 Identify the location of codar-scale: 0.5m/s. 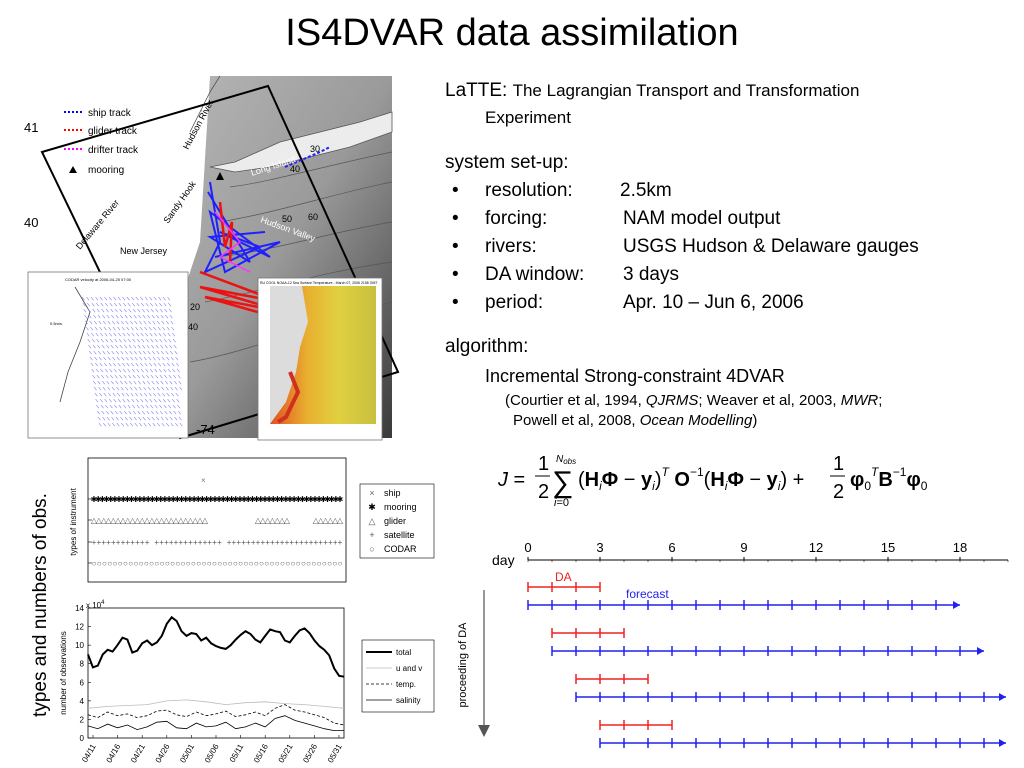
(56, 323).